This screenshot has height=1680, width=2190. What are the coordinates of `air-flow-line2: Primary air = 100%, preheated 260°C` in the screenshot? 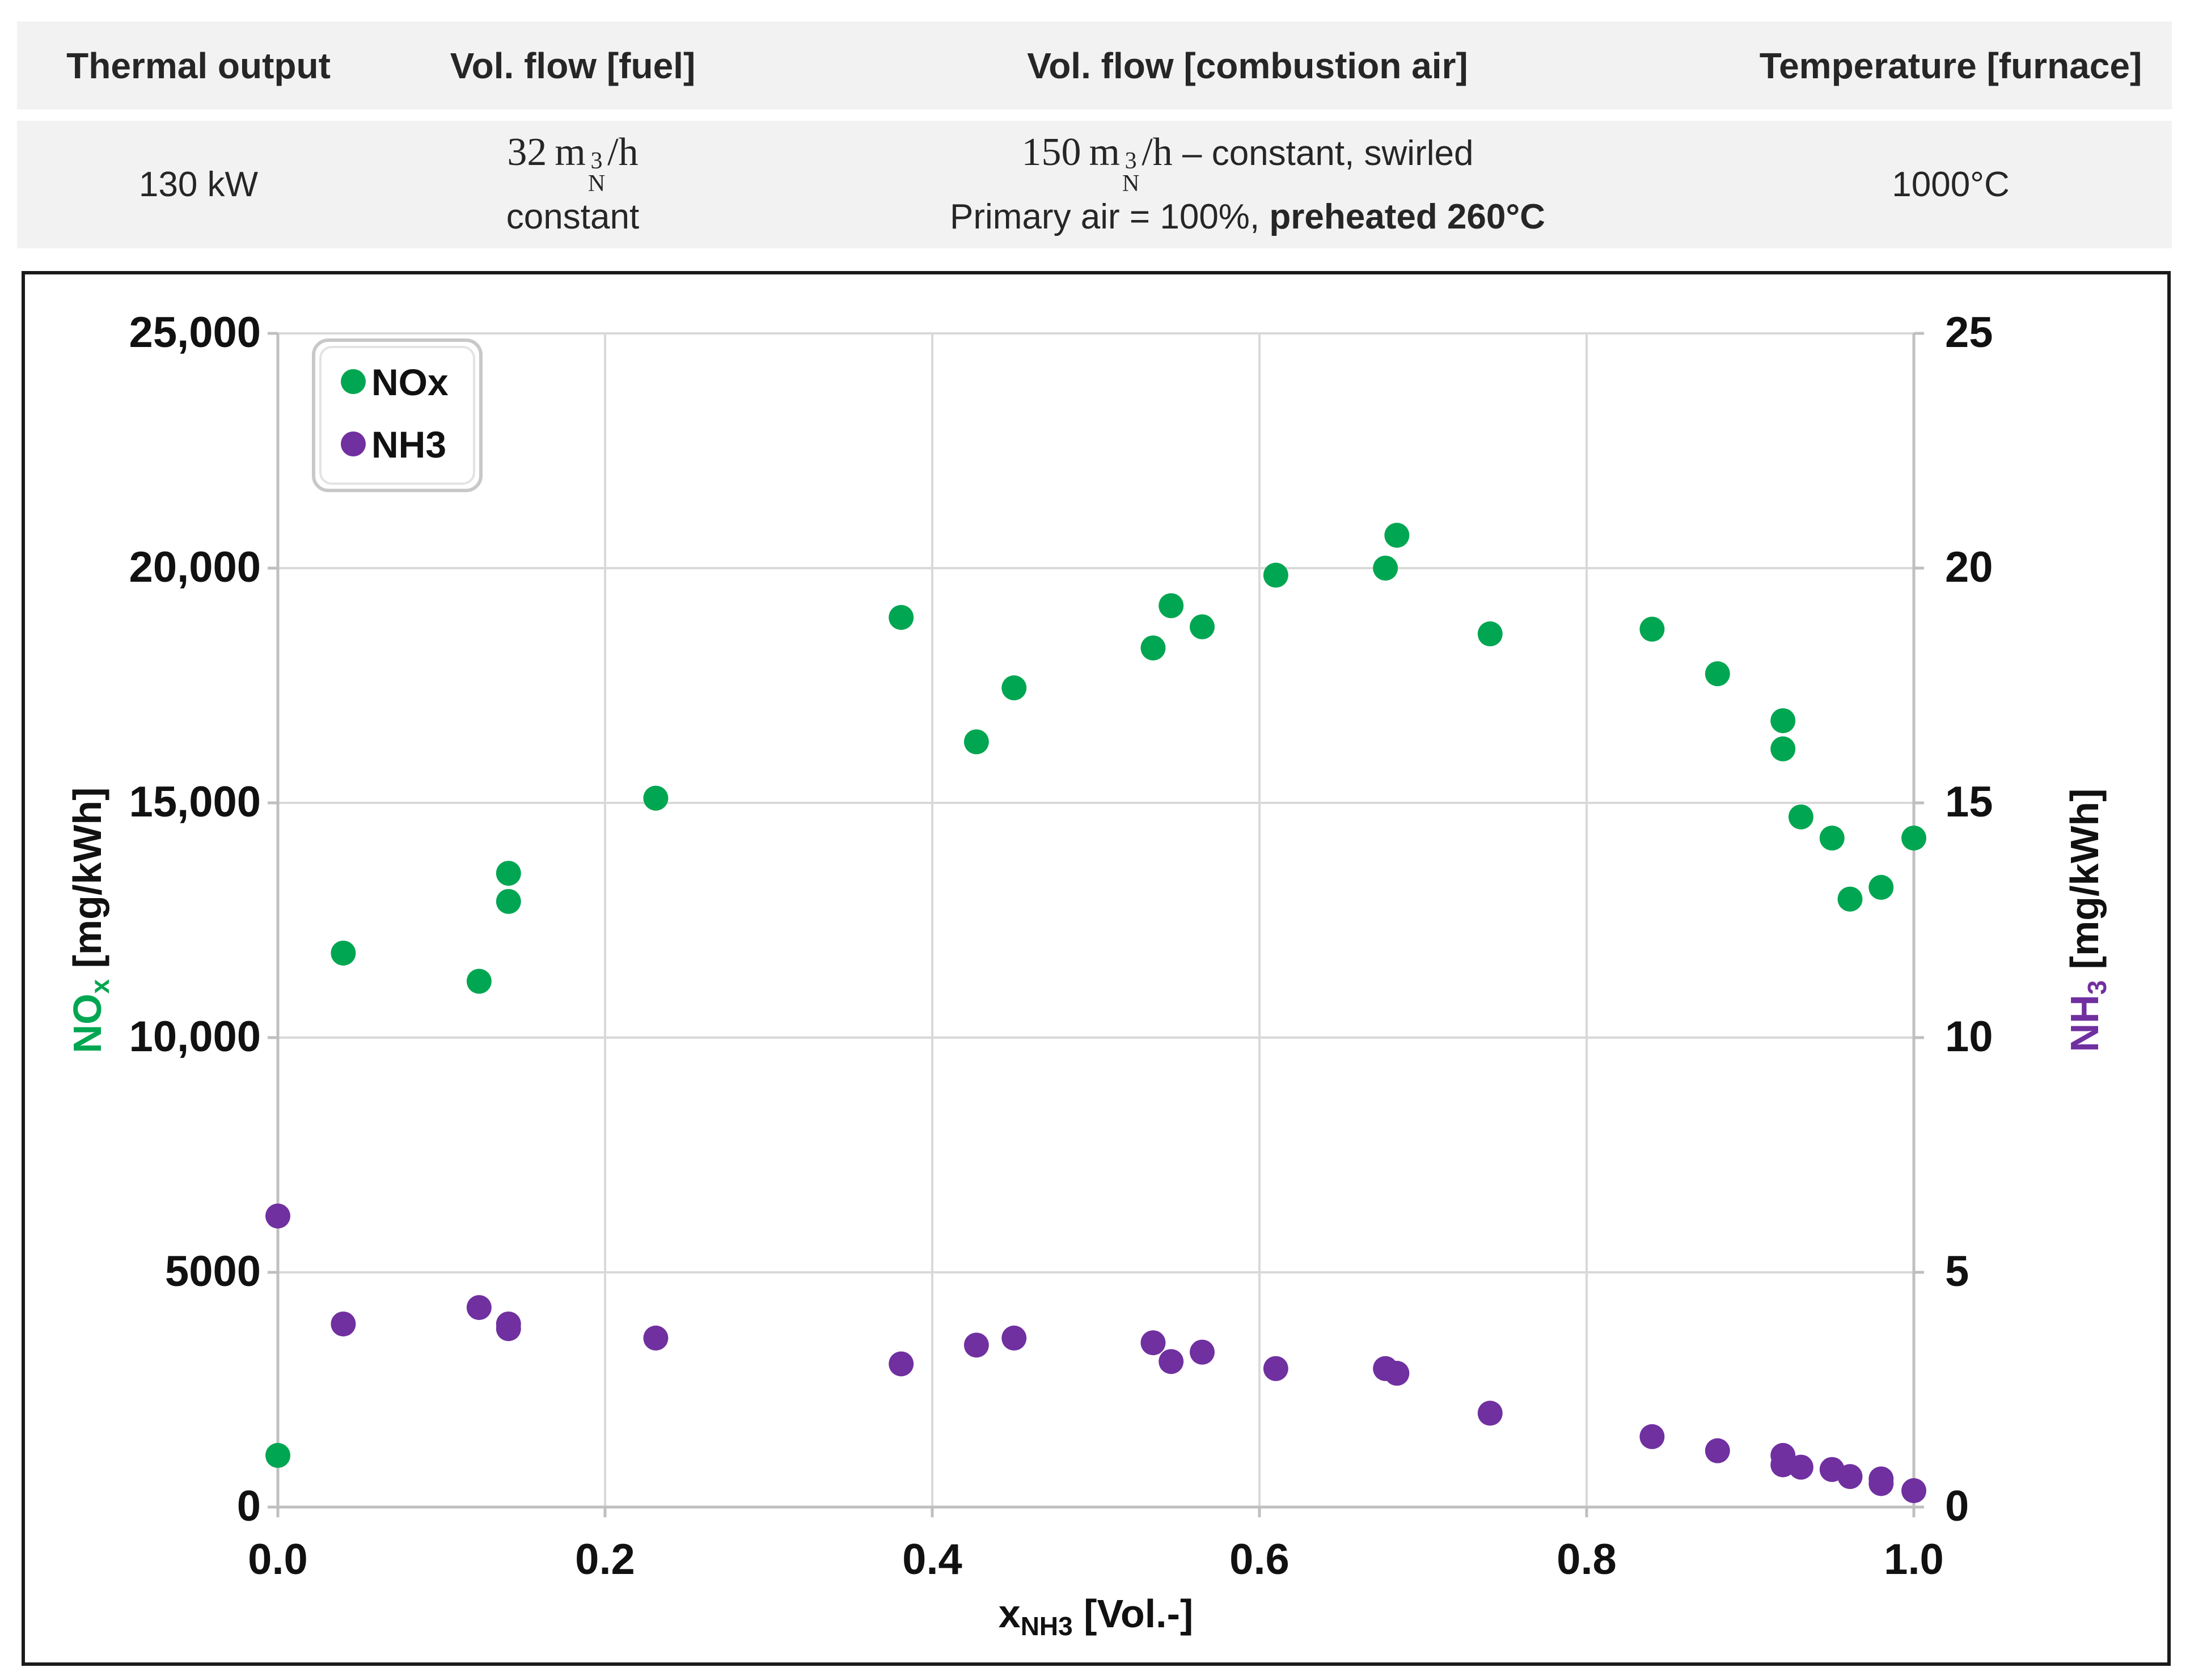 It's located at (1247, 217).